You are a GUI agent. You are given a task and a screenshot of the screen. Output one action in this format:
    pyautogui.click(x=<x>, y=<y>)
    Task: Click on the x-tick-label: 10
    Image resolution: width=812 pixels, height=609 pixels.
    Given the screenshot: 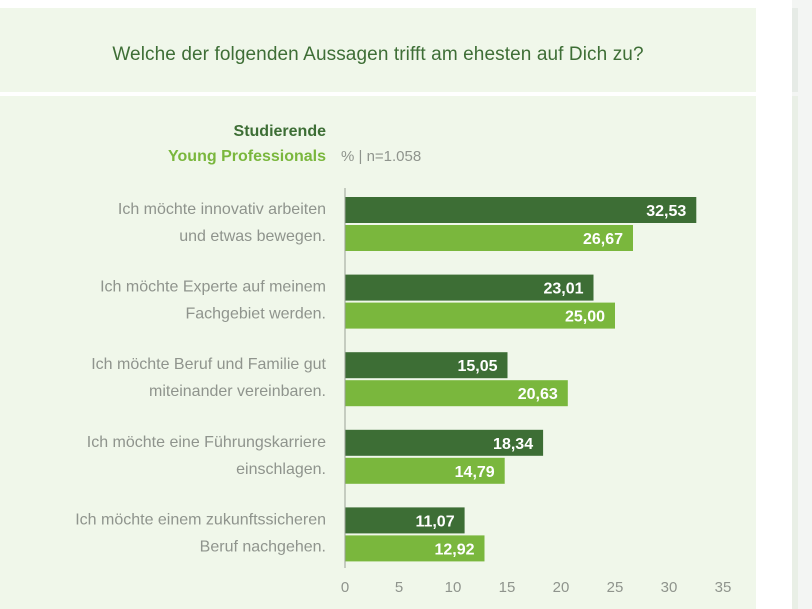 What is the action you would take?
    pyautogui.click(x=453, y=587)
    